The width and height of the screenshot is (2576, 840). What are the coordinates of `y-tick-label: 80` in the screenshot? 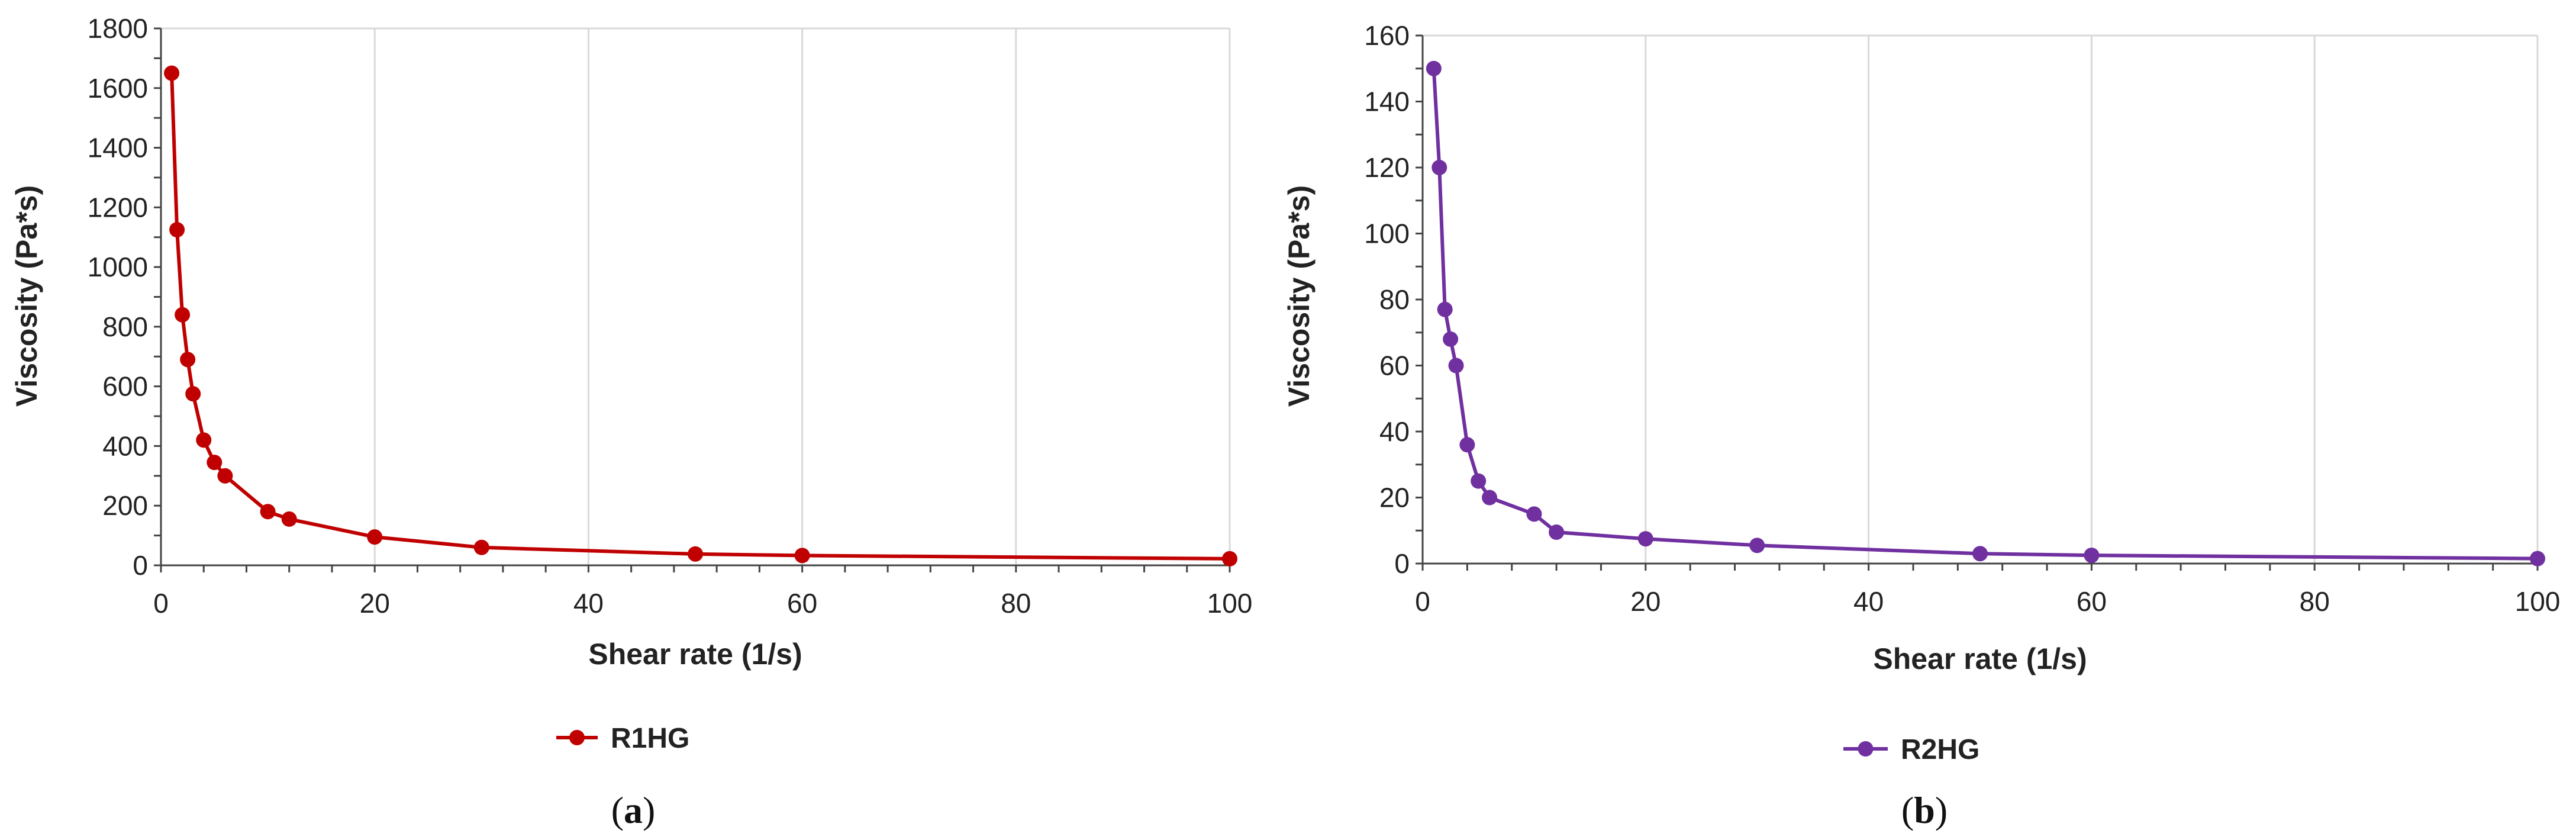 It's located at (1394, 299).